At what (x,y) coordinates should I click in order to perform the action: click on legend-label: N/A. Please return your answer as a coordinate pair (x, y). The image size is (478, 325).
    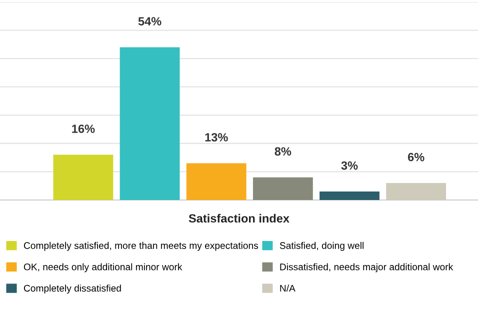
    Looking at the image, I should click on (288, 288).